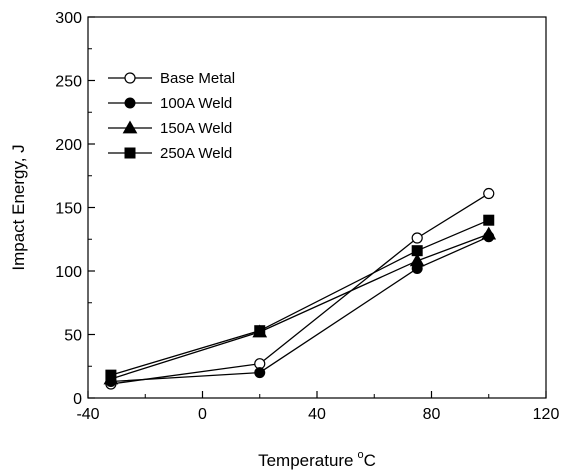 The height and width of the screenshot is (473, 576). Describe the element at coordinates (18, 207) in the screenshot. I see `y-axis-label: Impact Energy, J` at that location.